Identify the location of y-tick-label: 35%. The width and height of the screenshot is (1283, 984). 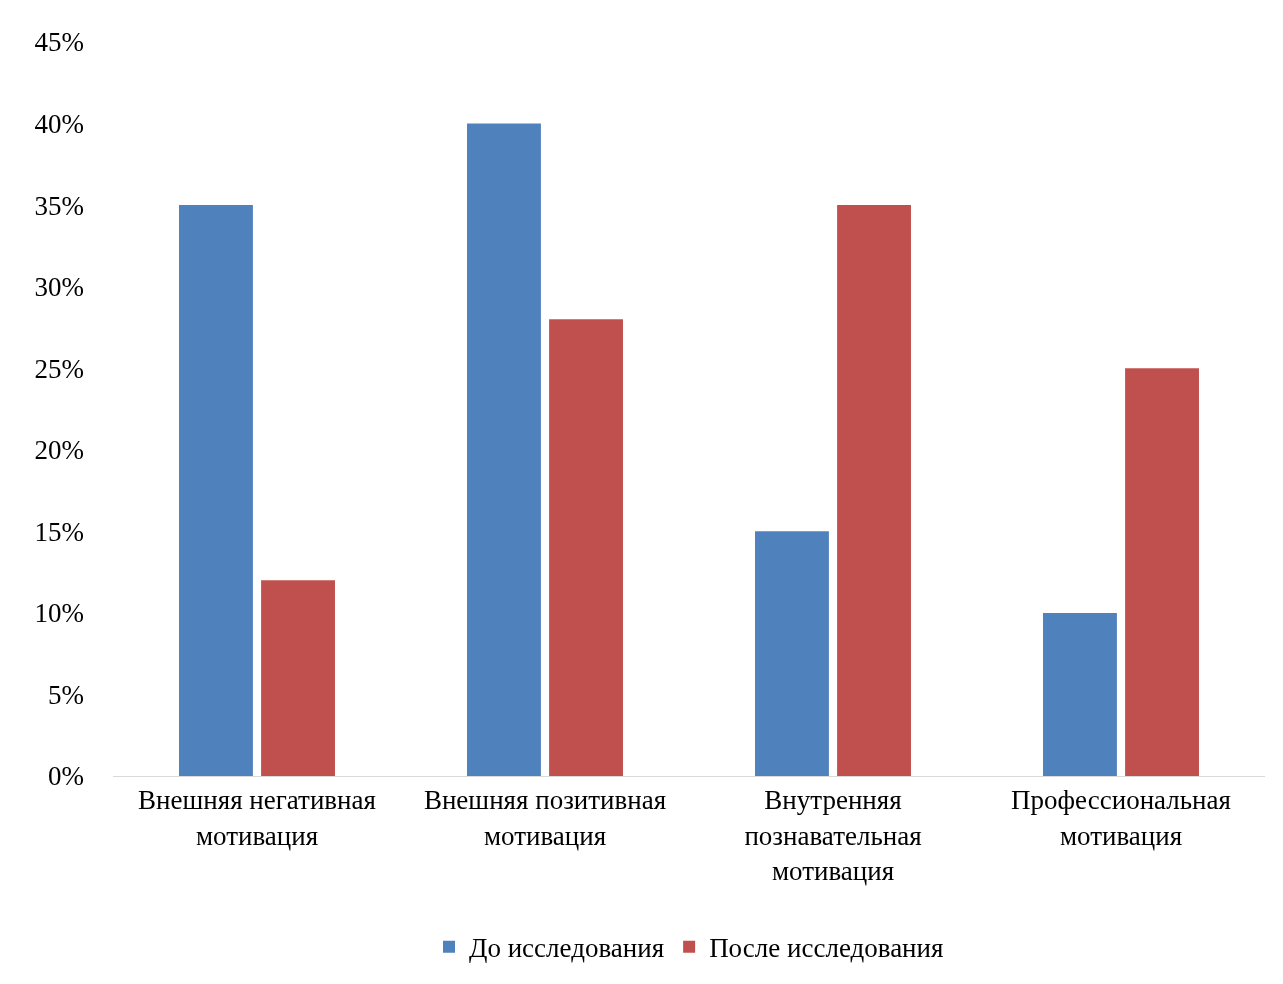
(59, 205).